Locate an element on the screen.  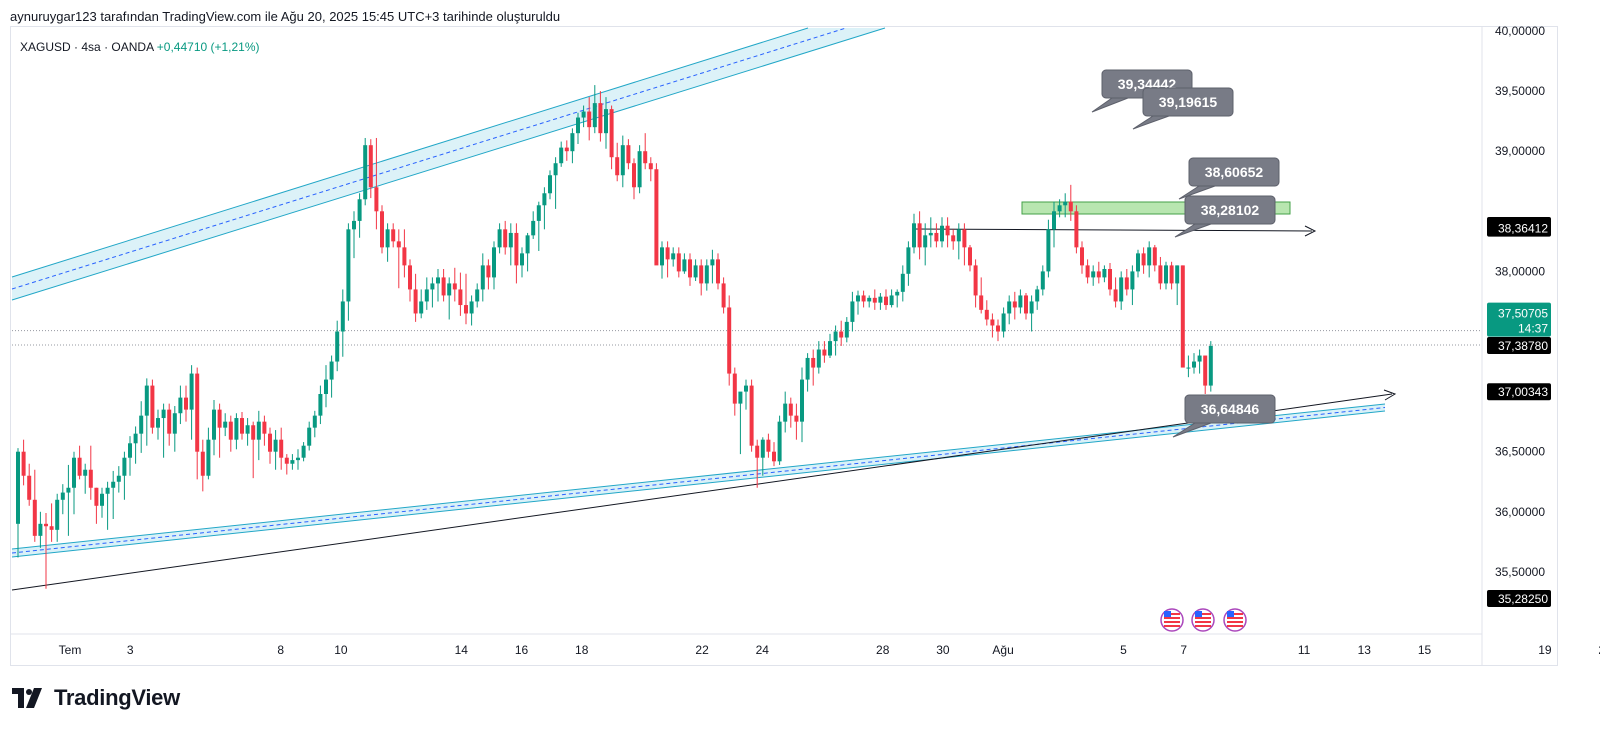
tradingview-logo: TradingView is located at coordinates (96, 698).